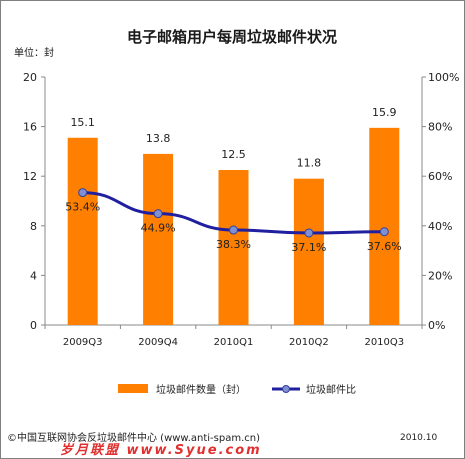 The height and width of the screenshot is (459, 465). I want to click on left-tick-label: 16, so click(30, 127).